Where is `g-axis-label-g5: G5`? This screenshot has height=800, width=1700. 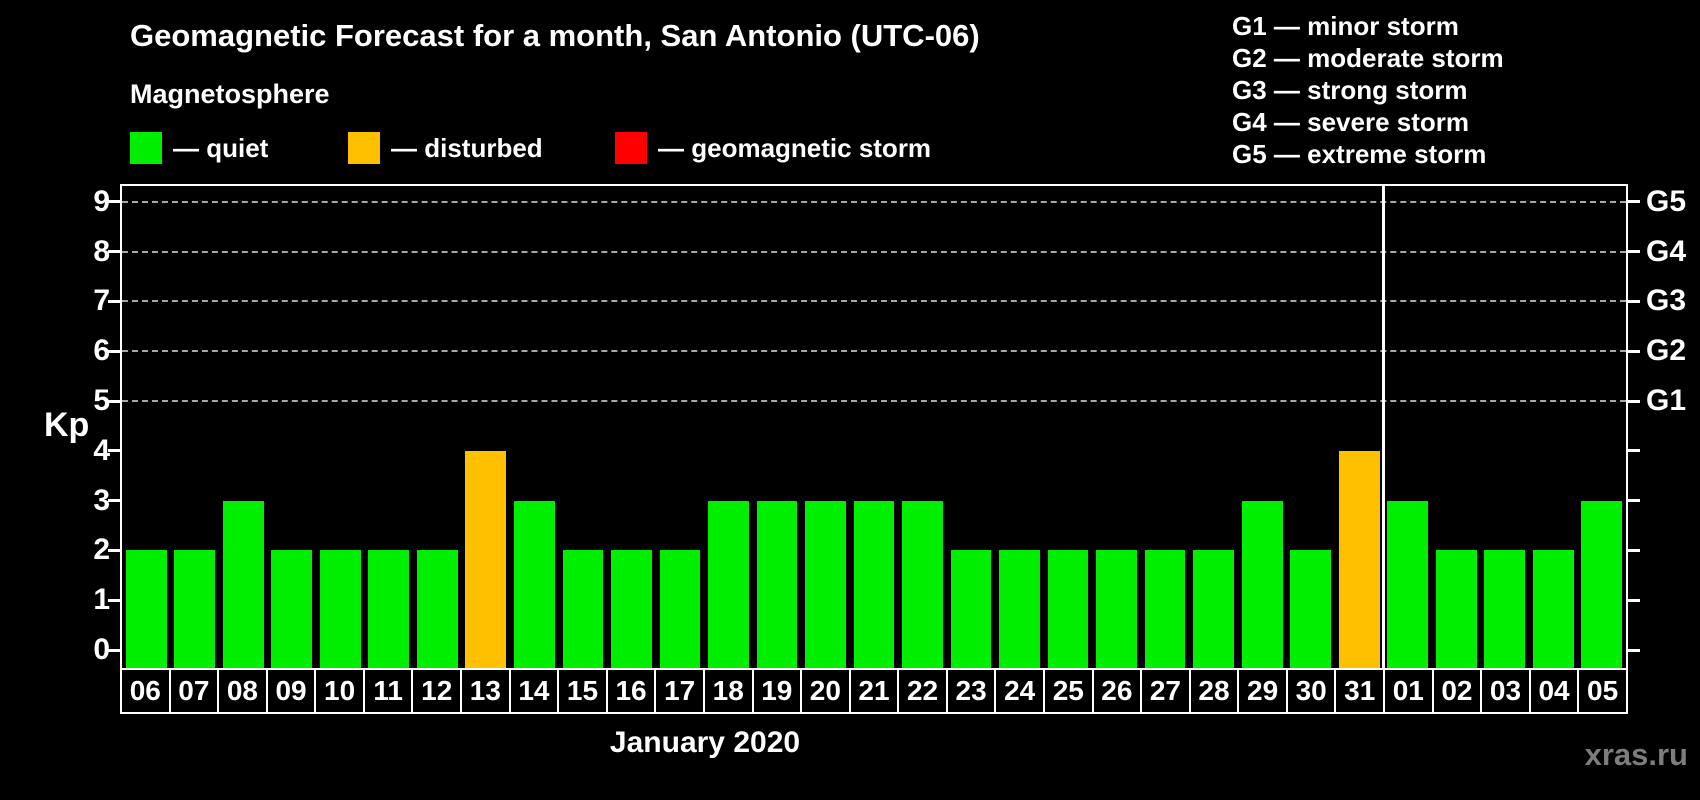 g-axis-label-g5: G5 is located at coordinates (1666, 201).